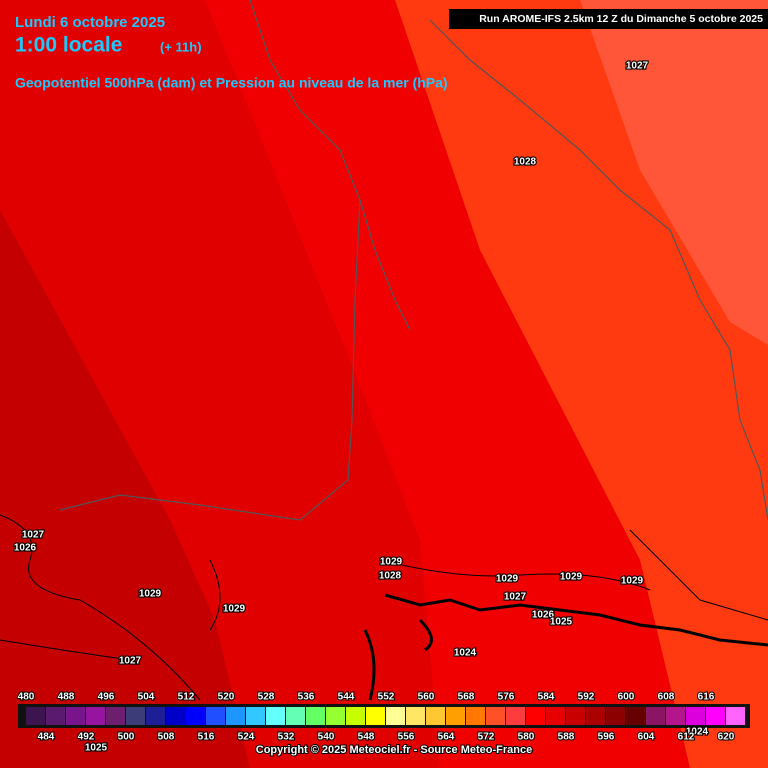 This screenshot has width=768, height=768. What do you see at coordinates (726, 737) in the screenshot?
I see `legend-label: 620` at bounding box center [726, 737].